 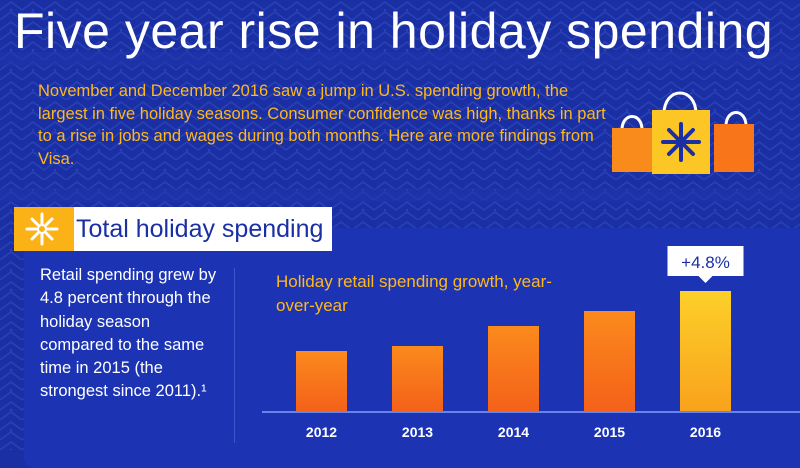 What do you see at coordinates (234, 355) in the screenshot?
I see `divider` at bounding box center [234, 355].